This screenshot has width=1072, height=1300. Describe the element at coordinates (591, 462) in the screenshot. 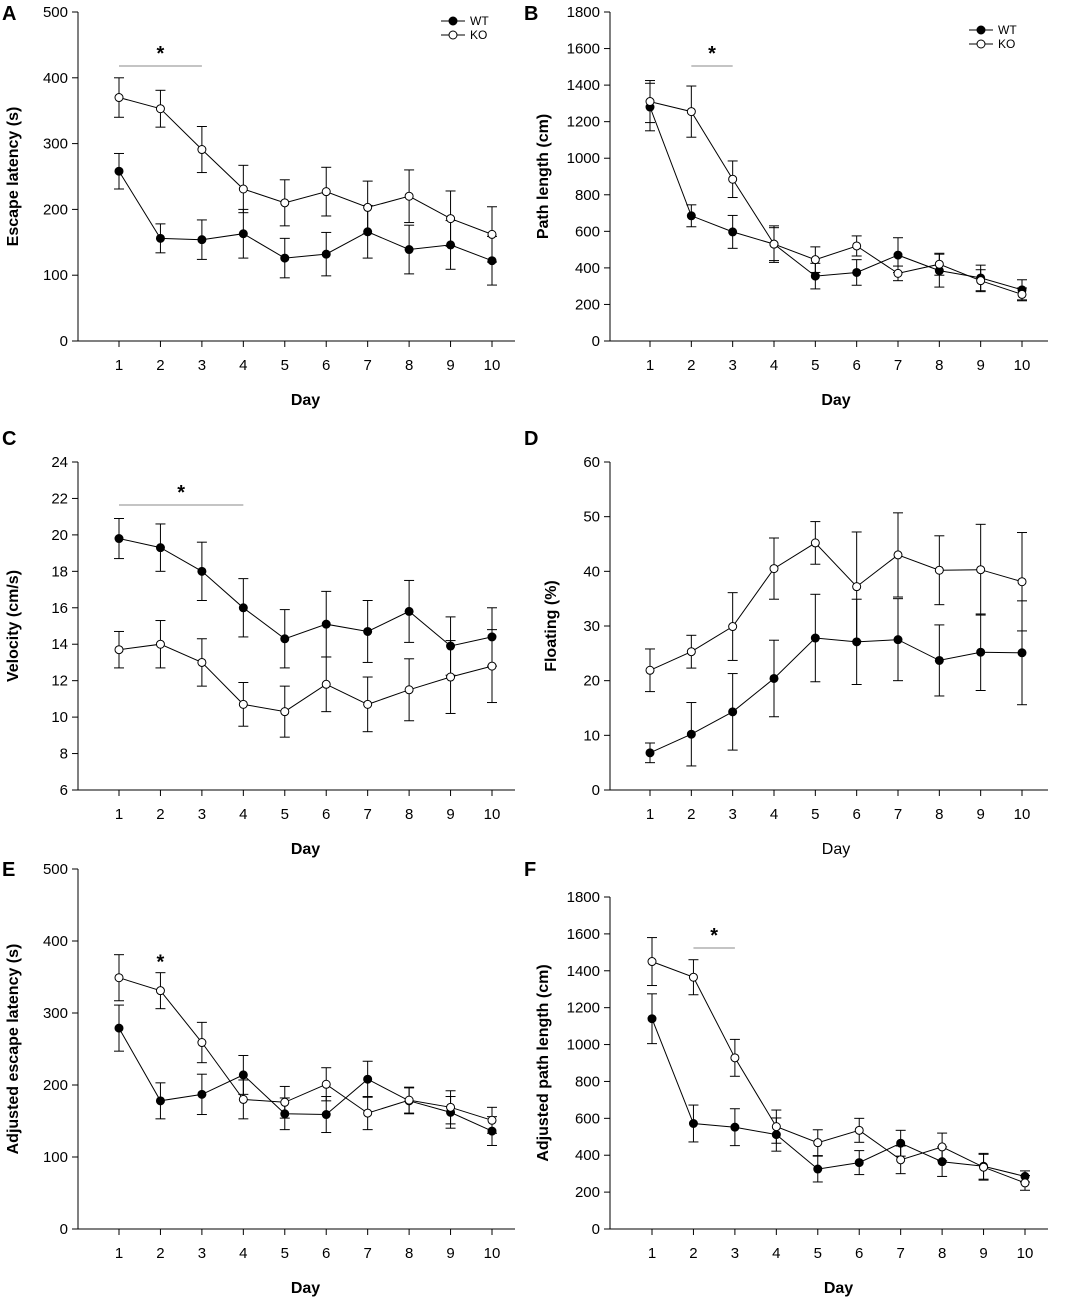

I see `y-tick-label-d: 60` at that location.